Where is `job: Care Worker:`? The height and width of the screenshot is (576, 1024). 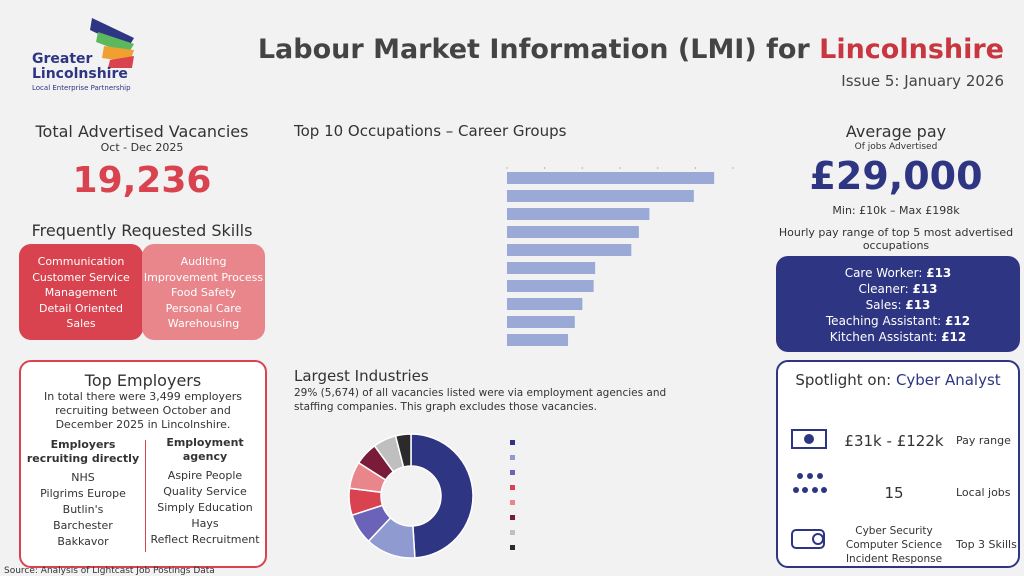 job: Care Worker: is located at coordinates (885, 273).